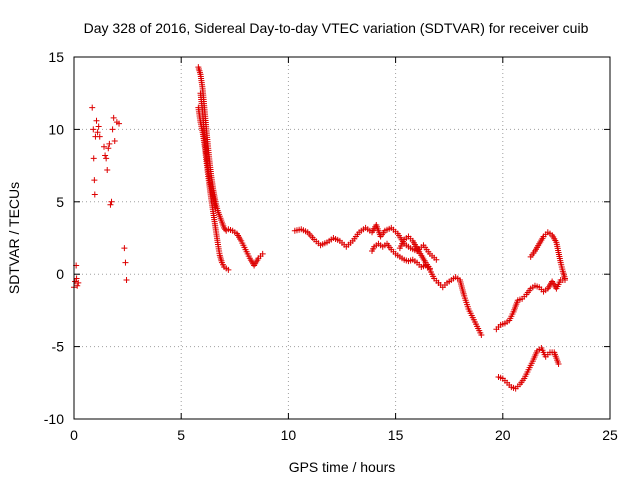 The image size is (640, 480). Describe the element at coordinates (181, 435) in the screenshot. I see `x-tick-label: 5` at that location.